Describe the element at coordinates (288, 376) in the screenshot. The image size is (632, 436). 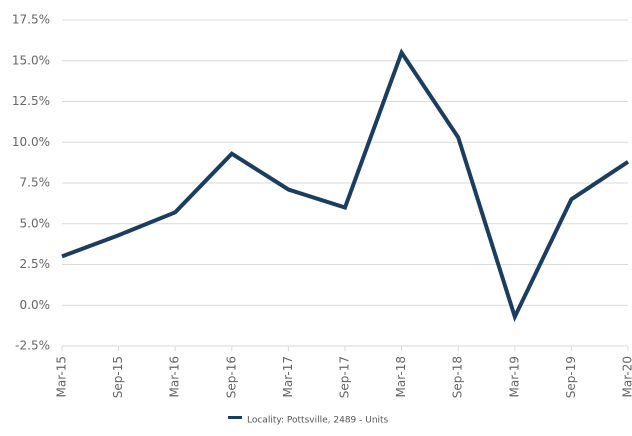
I see `x-tick-label: Mar-17` at that location.